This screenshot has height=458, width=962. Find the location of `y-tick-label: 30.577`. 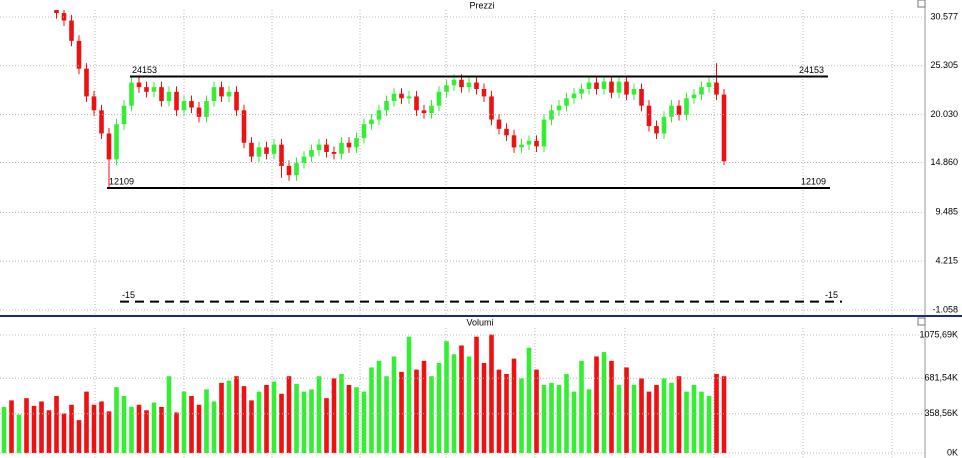

y-tick-label: 30.577 is located at coordinates (944, 16).